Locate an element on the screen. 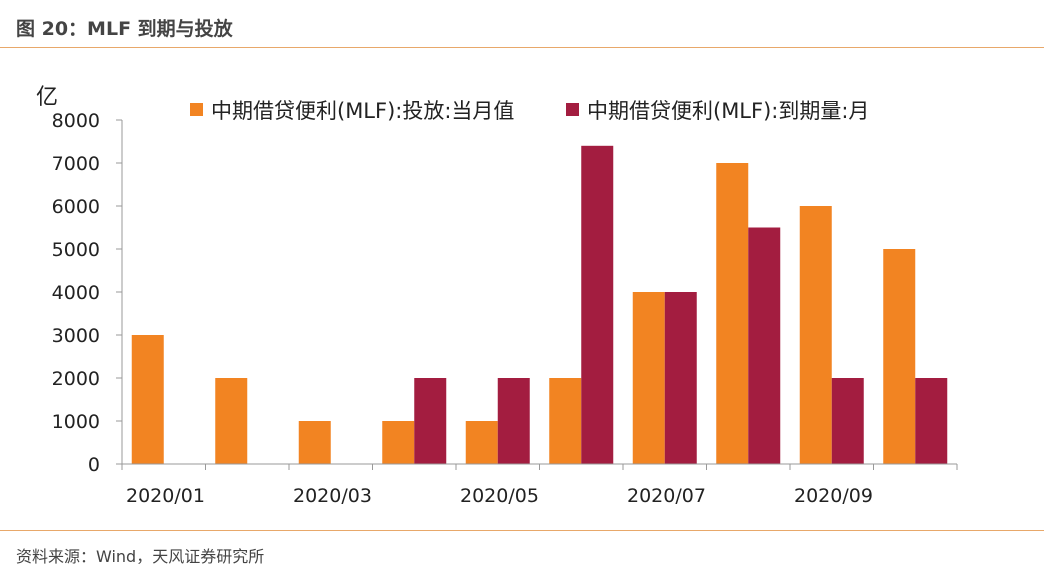 The height and width of the screenshot is (580, 1044). y-tick-label: 1000 is located at coordinates (76, 422).